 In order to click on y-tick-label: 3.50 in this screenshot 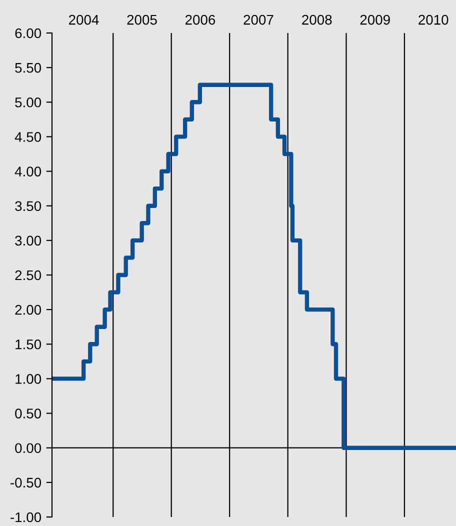, I will do `click(28, 206)`.